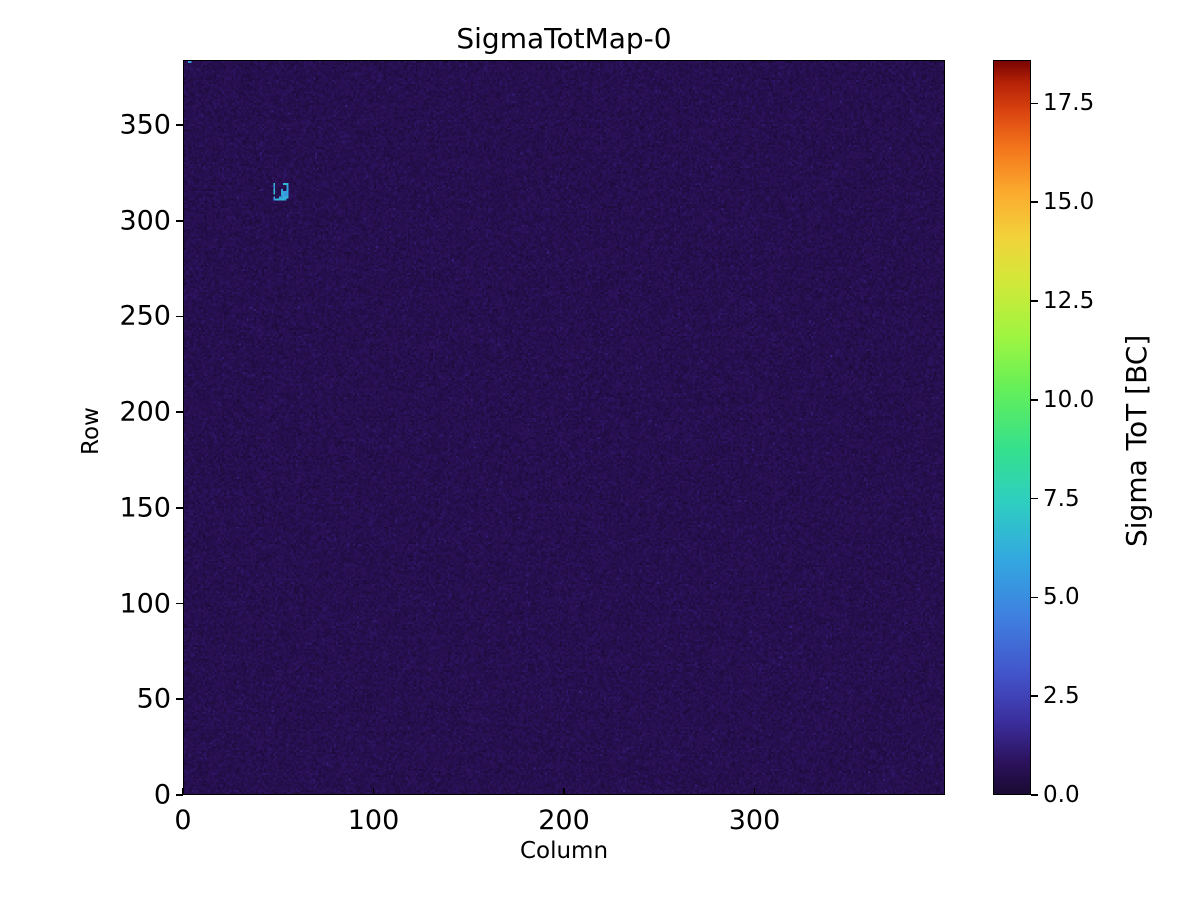 The image size is (1200, 900). What do you see at coordinates (564, 38) in the screenshot?
I see `page-title: SigmaTotMap-0` at bounding box center [564, 38].